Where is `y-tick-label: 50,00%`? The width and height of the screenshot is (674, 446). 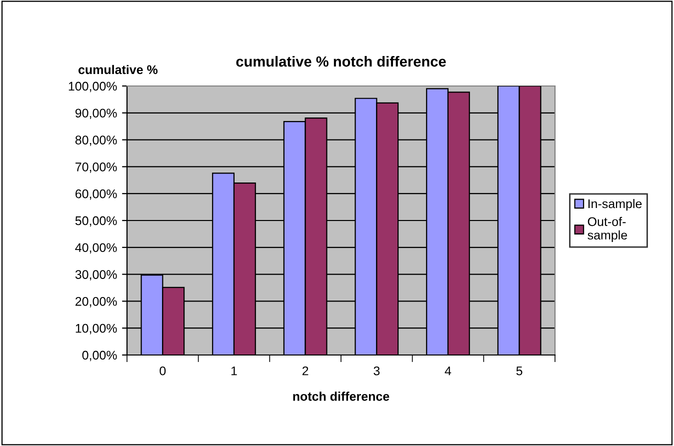
y-tick-label: 50,00% is located at coordinates (96, 221).